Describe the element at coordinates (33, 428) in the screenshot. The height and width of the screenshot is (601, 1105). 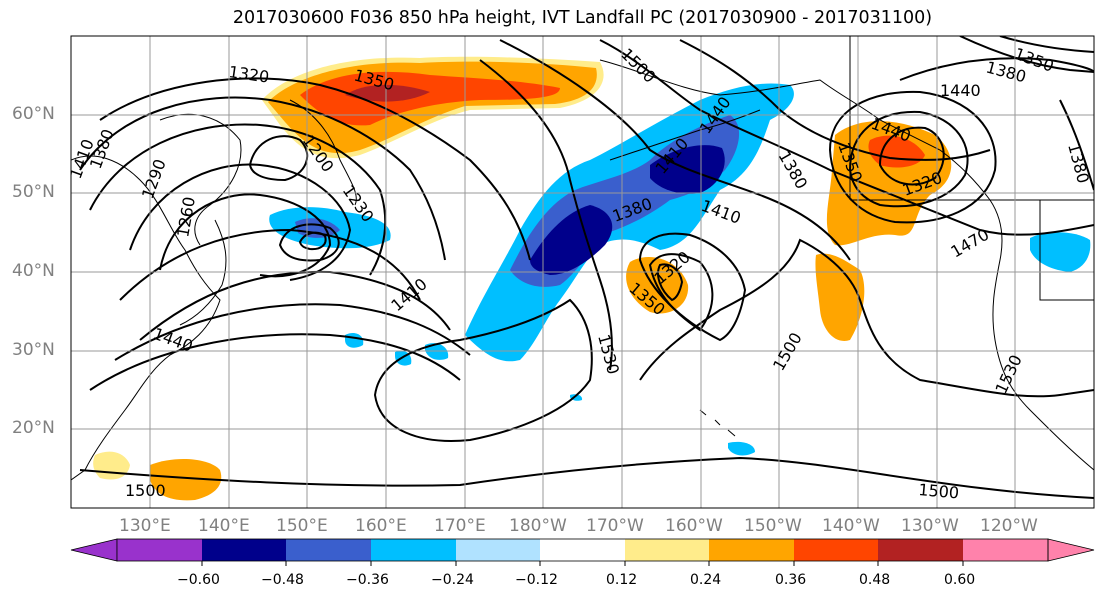
I see `lat-label: 20°N` at that location.